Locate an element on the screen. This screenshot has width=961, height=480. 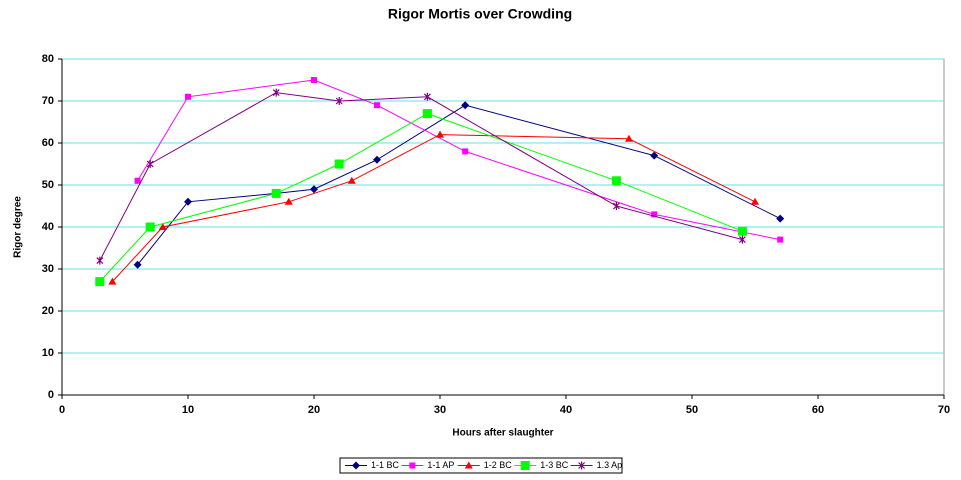
legend-label: 1-3 BC is located at coordinates (554, 465).